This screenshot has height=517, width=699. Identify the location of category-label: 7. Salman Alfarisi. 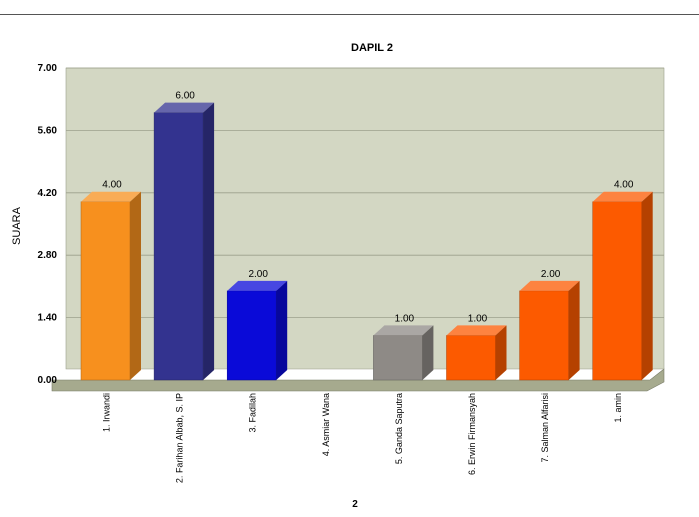
(545, 428).